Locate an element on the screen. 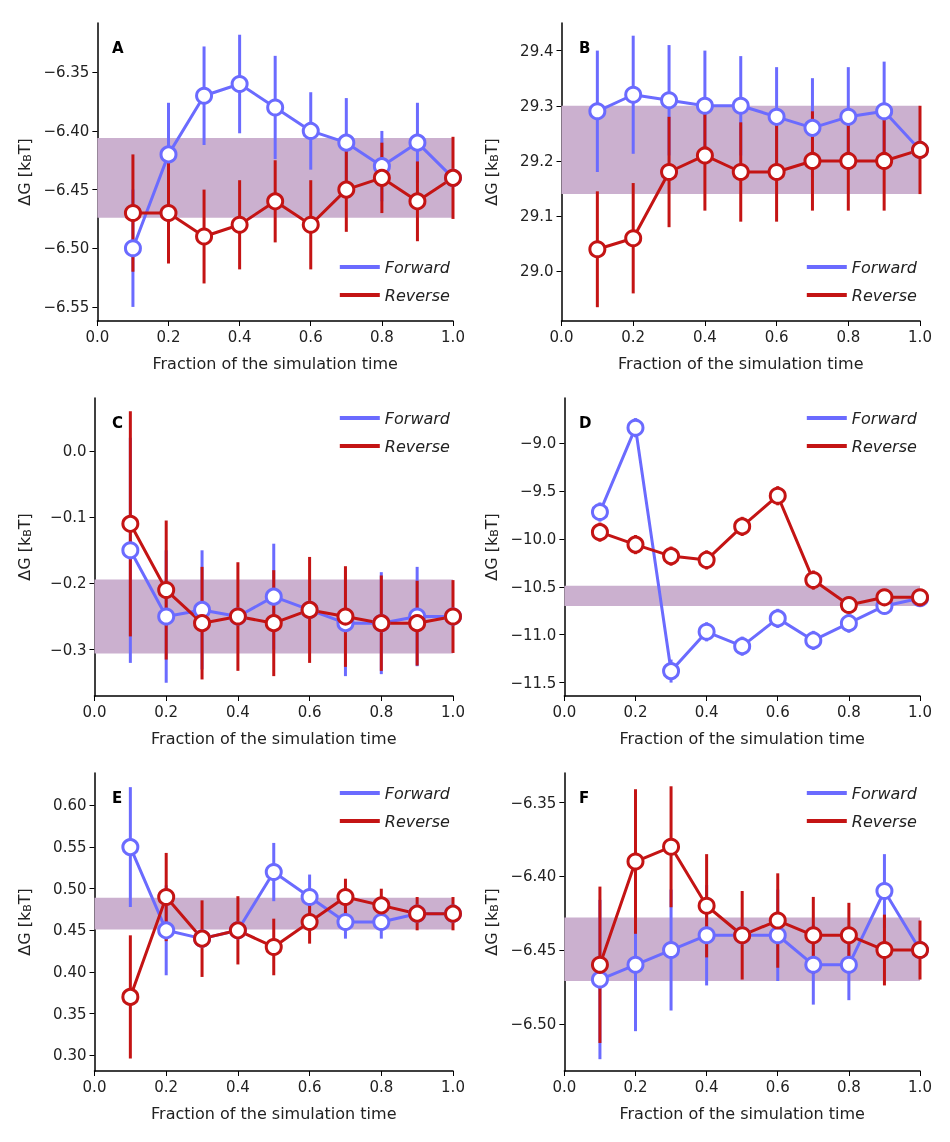 Image resolution: width=950 pixels, height=1142 pixels. text: F is located at coordinates (584, 797).